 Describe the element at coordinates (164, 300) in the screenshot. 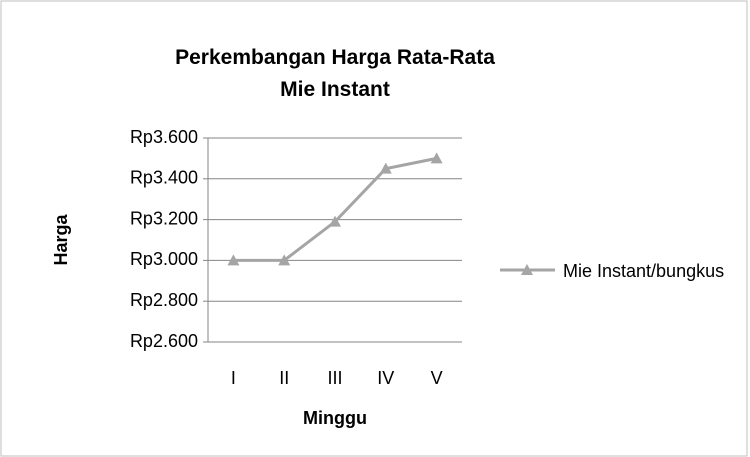

I see `y-tick-label: Rp2.800` at that location.